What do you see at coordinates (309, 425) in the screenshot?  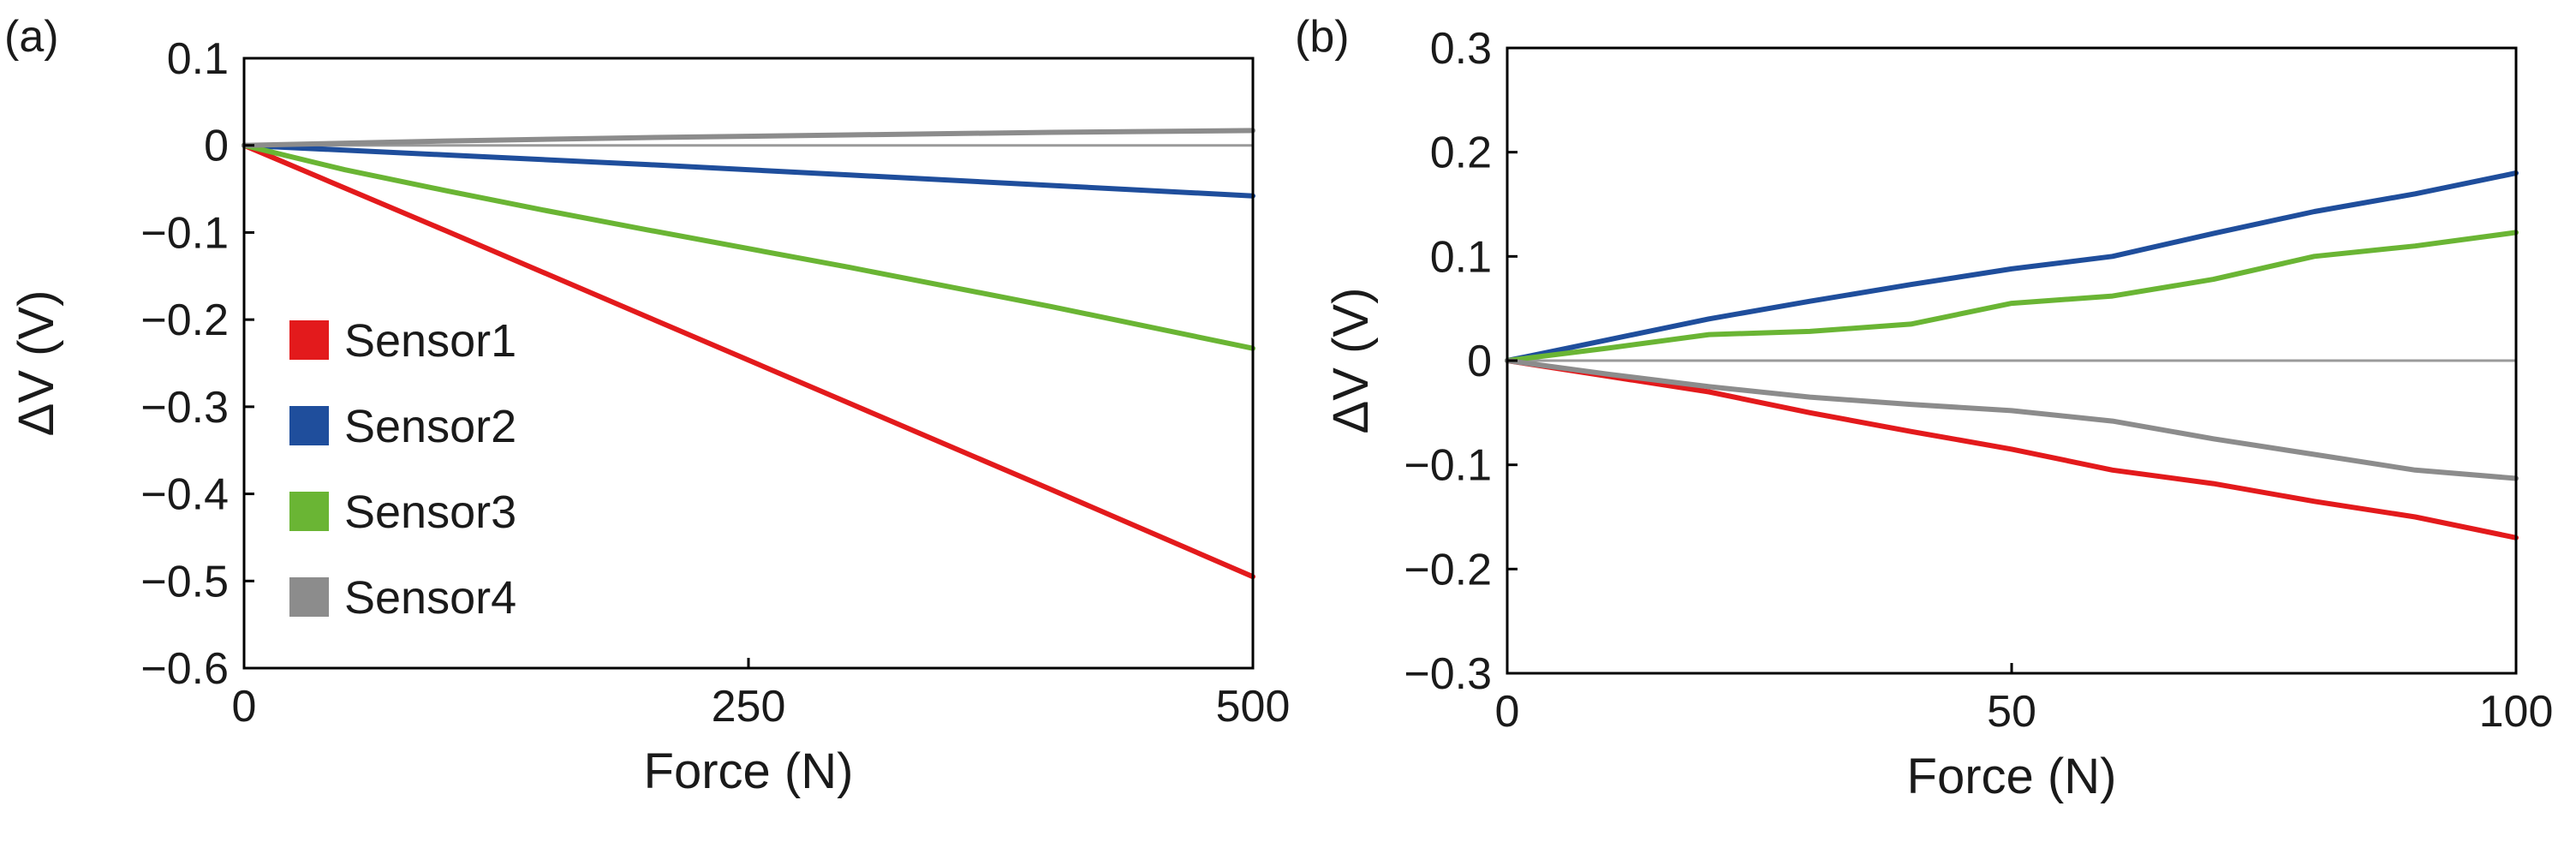 I see `legend-swatch-sensor2` at bounding box center [309, 425].